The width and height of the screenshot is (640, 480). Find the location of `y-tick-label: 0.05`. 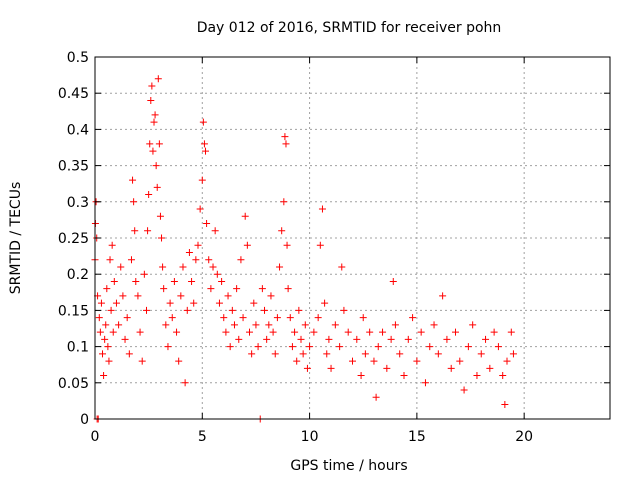

y-tick-label: 0.05 is located at coordinates (73, 384).